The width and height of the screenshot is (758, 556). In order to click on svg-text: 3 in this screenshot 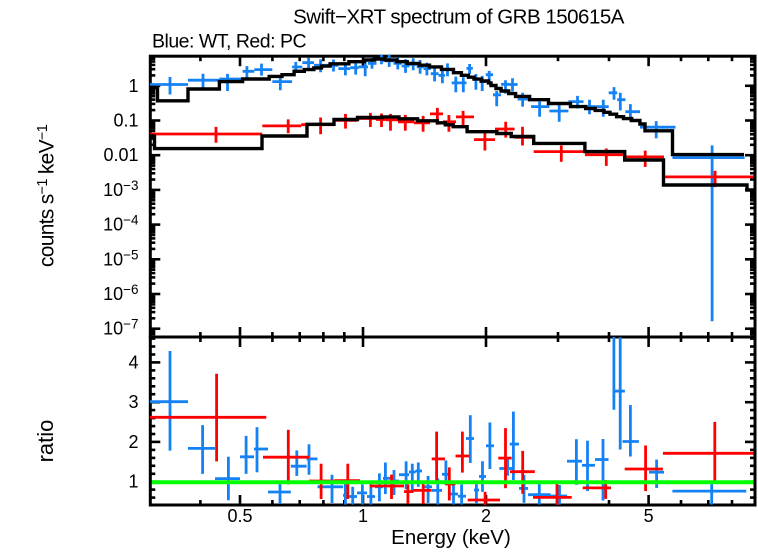, I will do `click(133, 402)`.